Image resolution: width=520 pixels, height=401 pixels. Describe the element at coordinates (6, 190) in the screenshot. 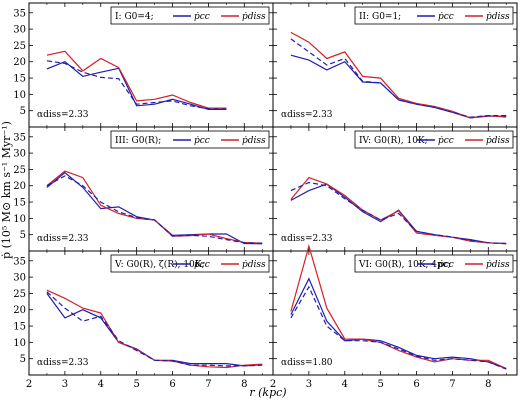

I see `y-axis-label: ṗ (10⁵ M⊙ km s⁻¹ Myr⁻¹)` at that location.